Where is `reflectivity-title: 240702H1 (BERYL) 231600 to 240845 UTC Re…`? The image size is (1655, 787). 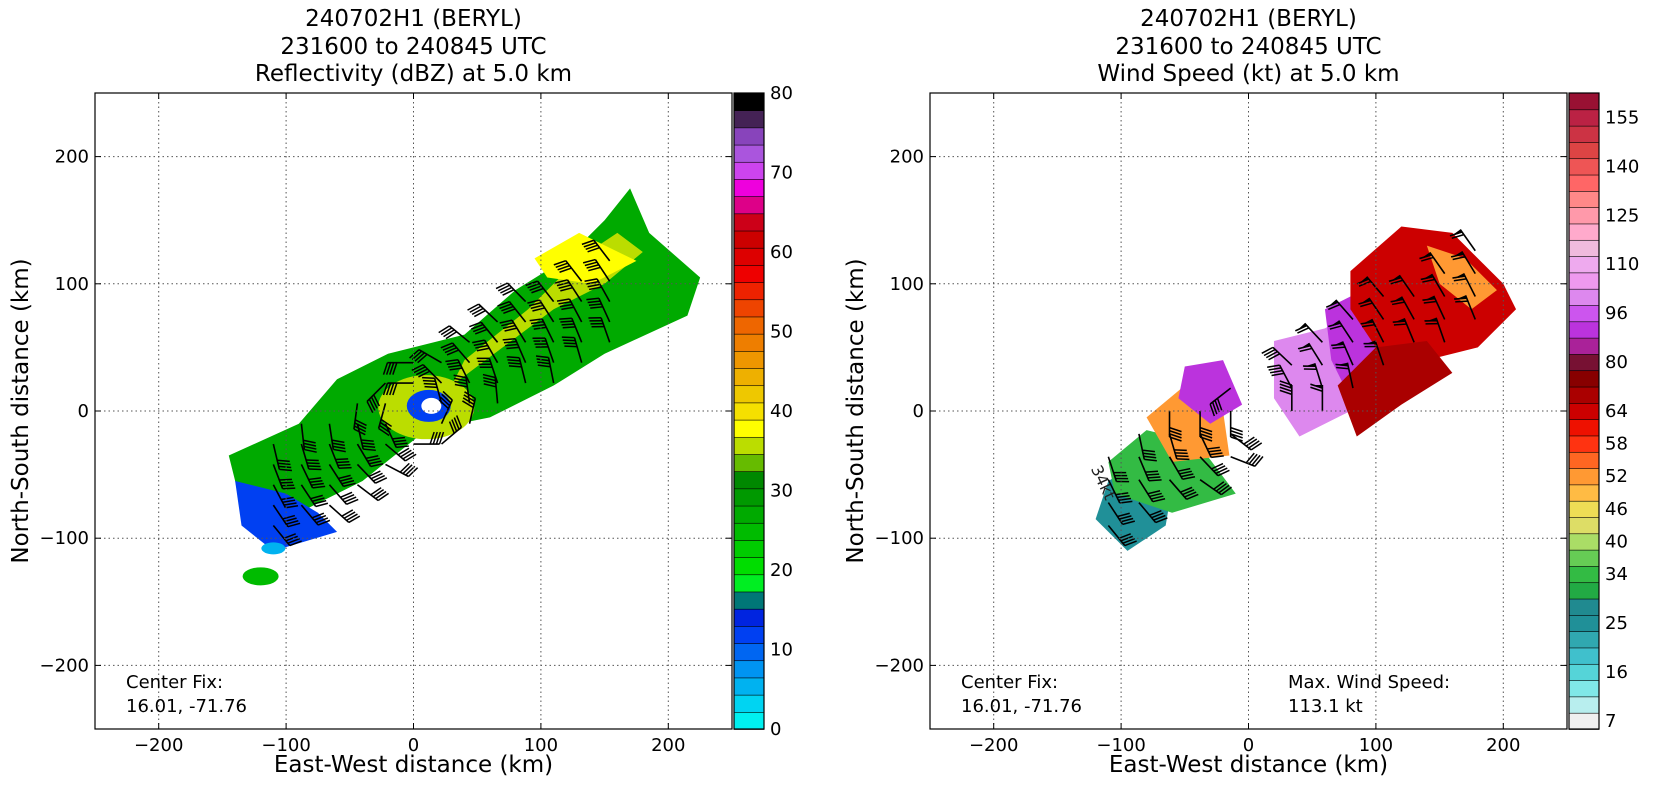 reflectivity-title: 240702H1 (BERYL) 231600 to 240845 UTC Re… is located at coordinates (413, 47).